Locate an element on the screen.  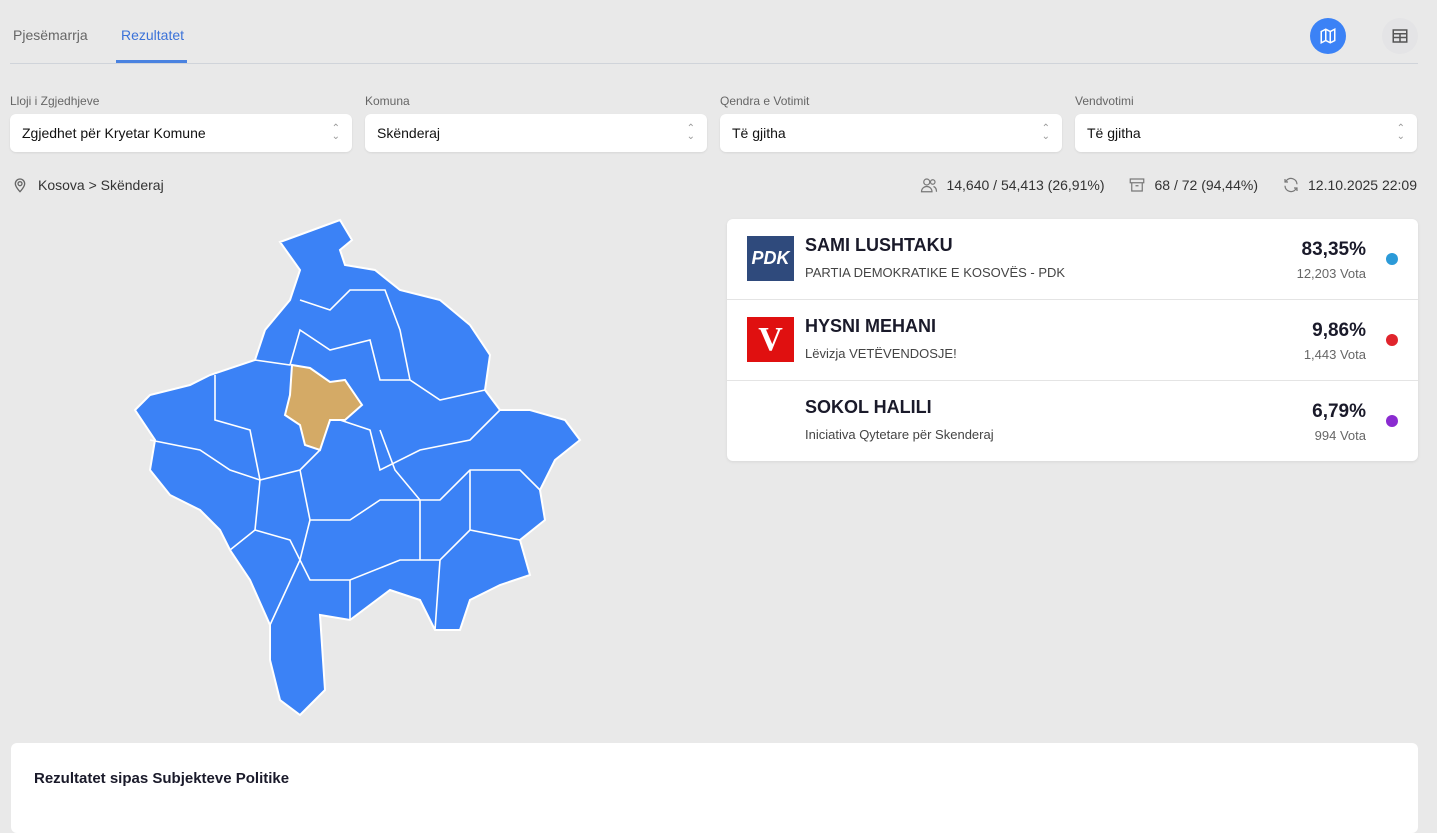
candidate-name: SAMI LUSHTAKU is located at coordinates (879, 245).